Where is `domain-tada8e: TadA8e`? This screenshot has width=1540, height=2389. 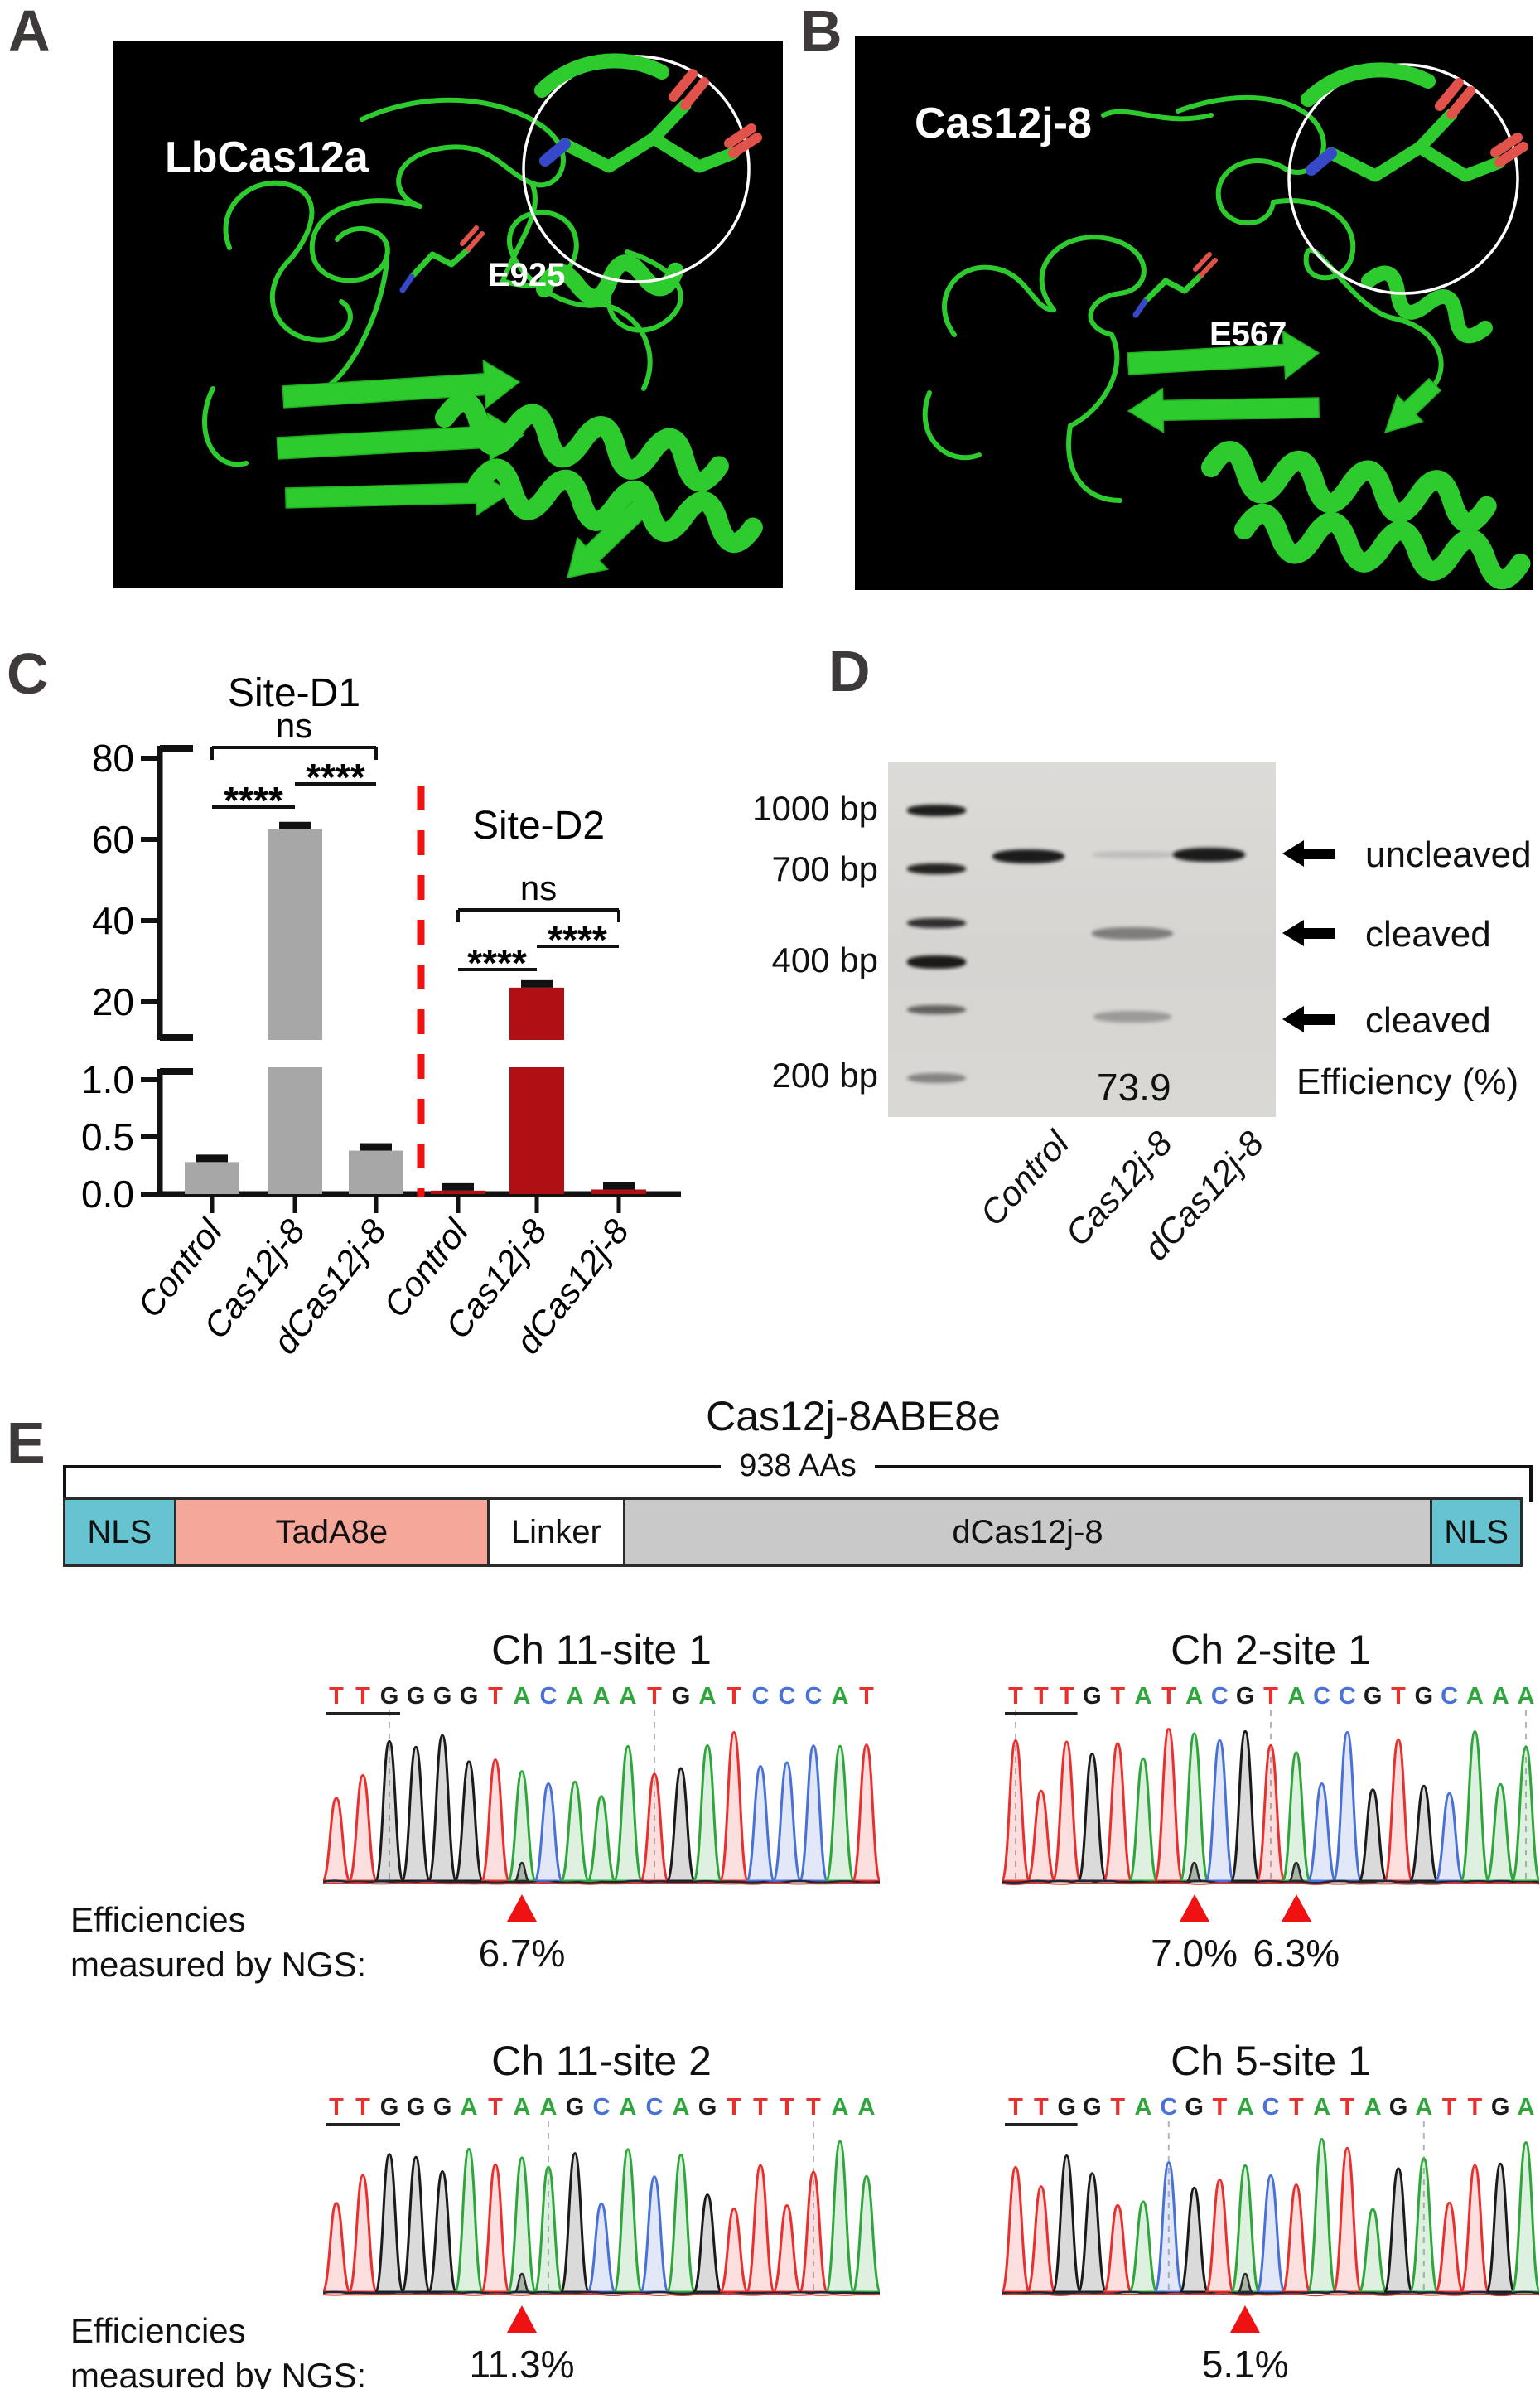
domain-tada8e: TadA8e is located at coordinates (331, 1532).